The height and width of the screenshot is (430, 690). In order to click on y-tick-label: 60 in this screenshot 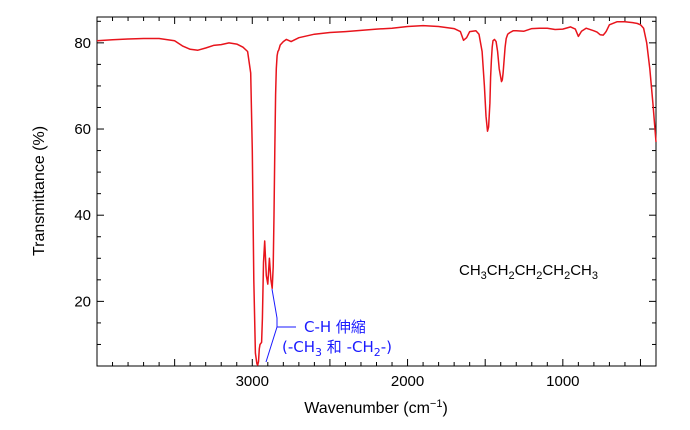, I will do `click(82, 129)`.